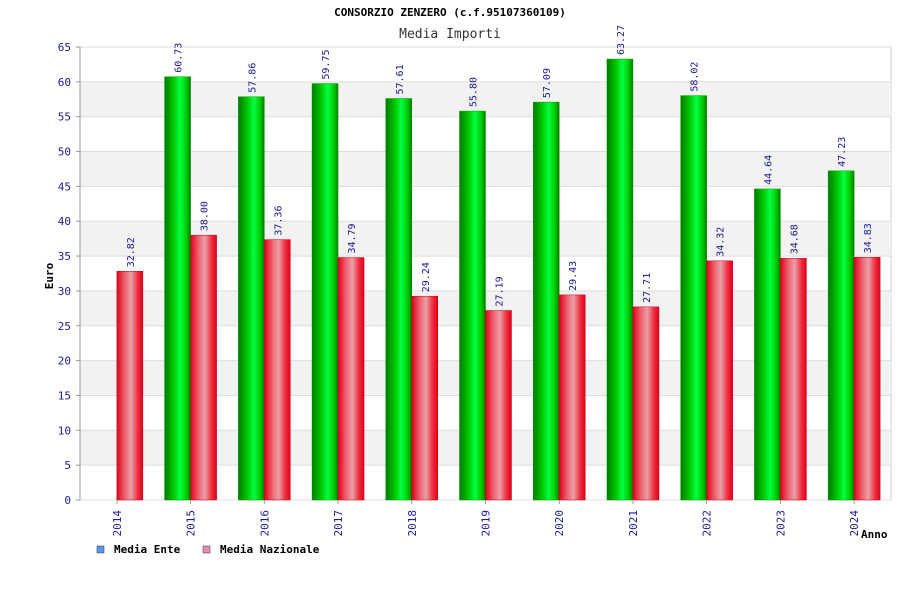 The width and height of the screenshot is (900, 604). I want to click on bar-value-label: 29.24, so click(426, 277).